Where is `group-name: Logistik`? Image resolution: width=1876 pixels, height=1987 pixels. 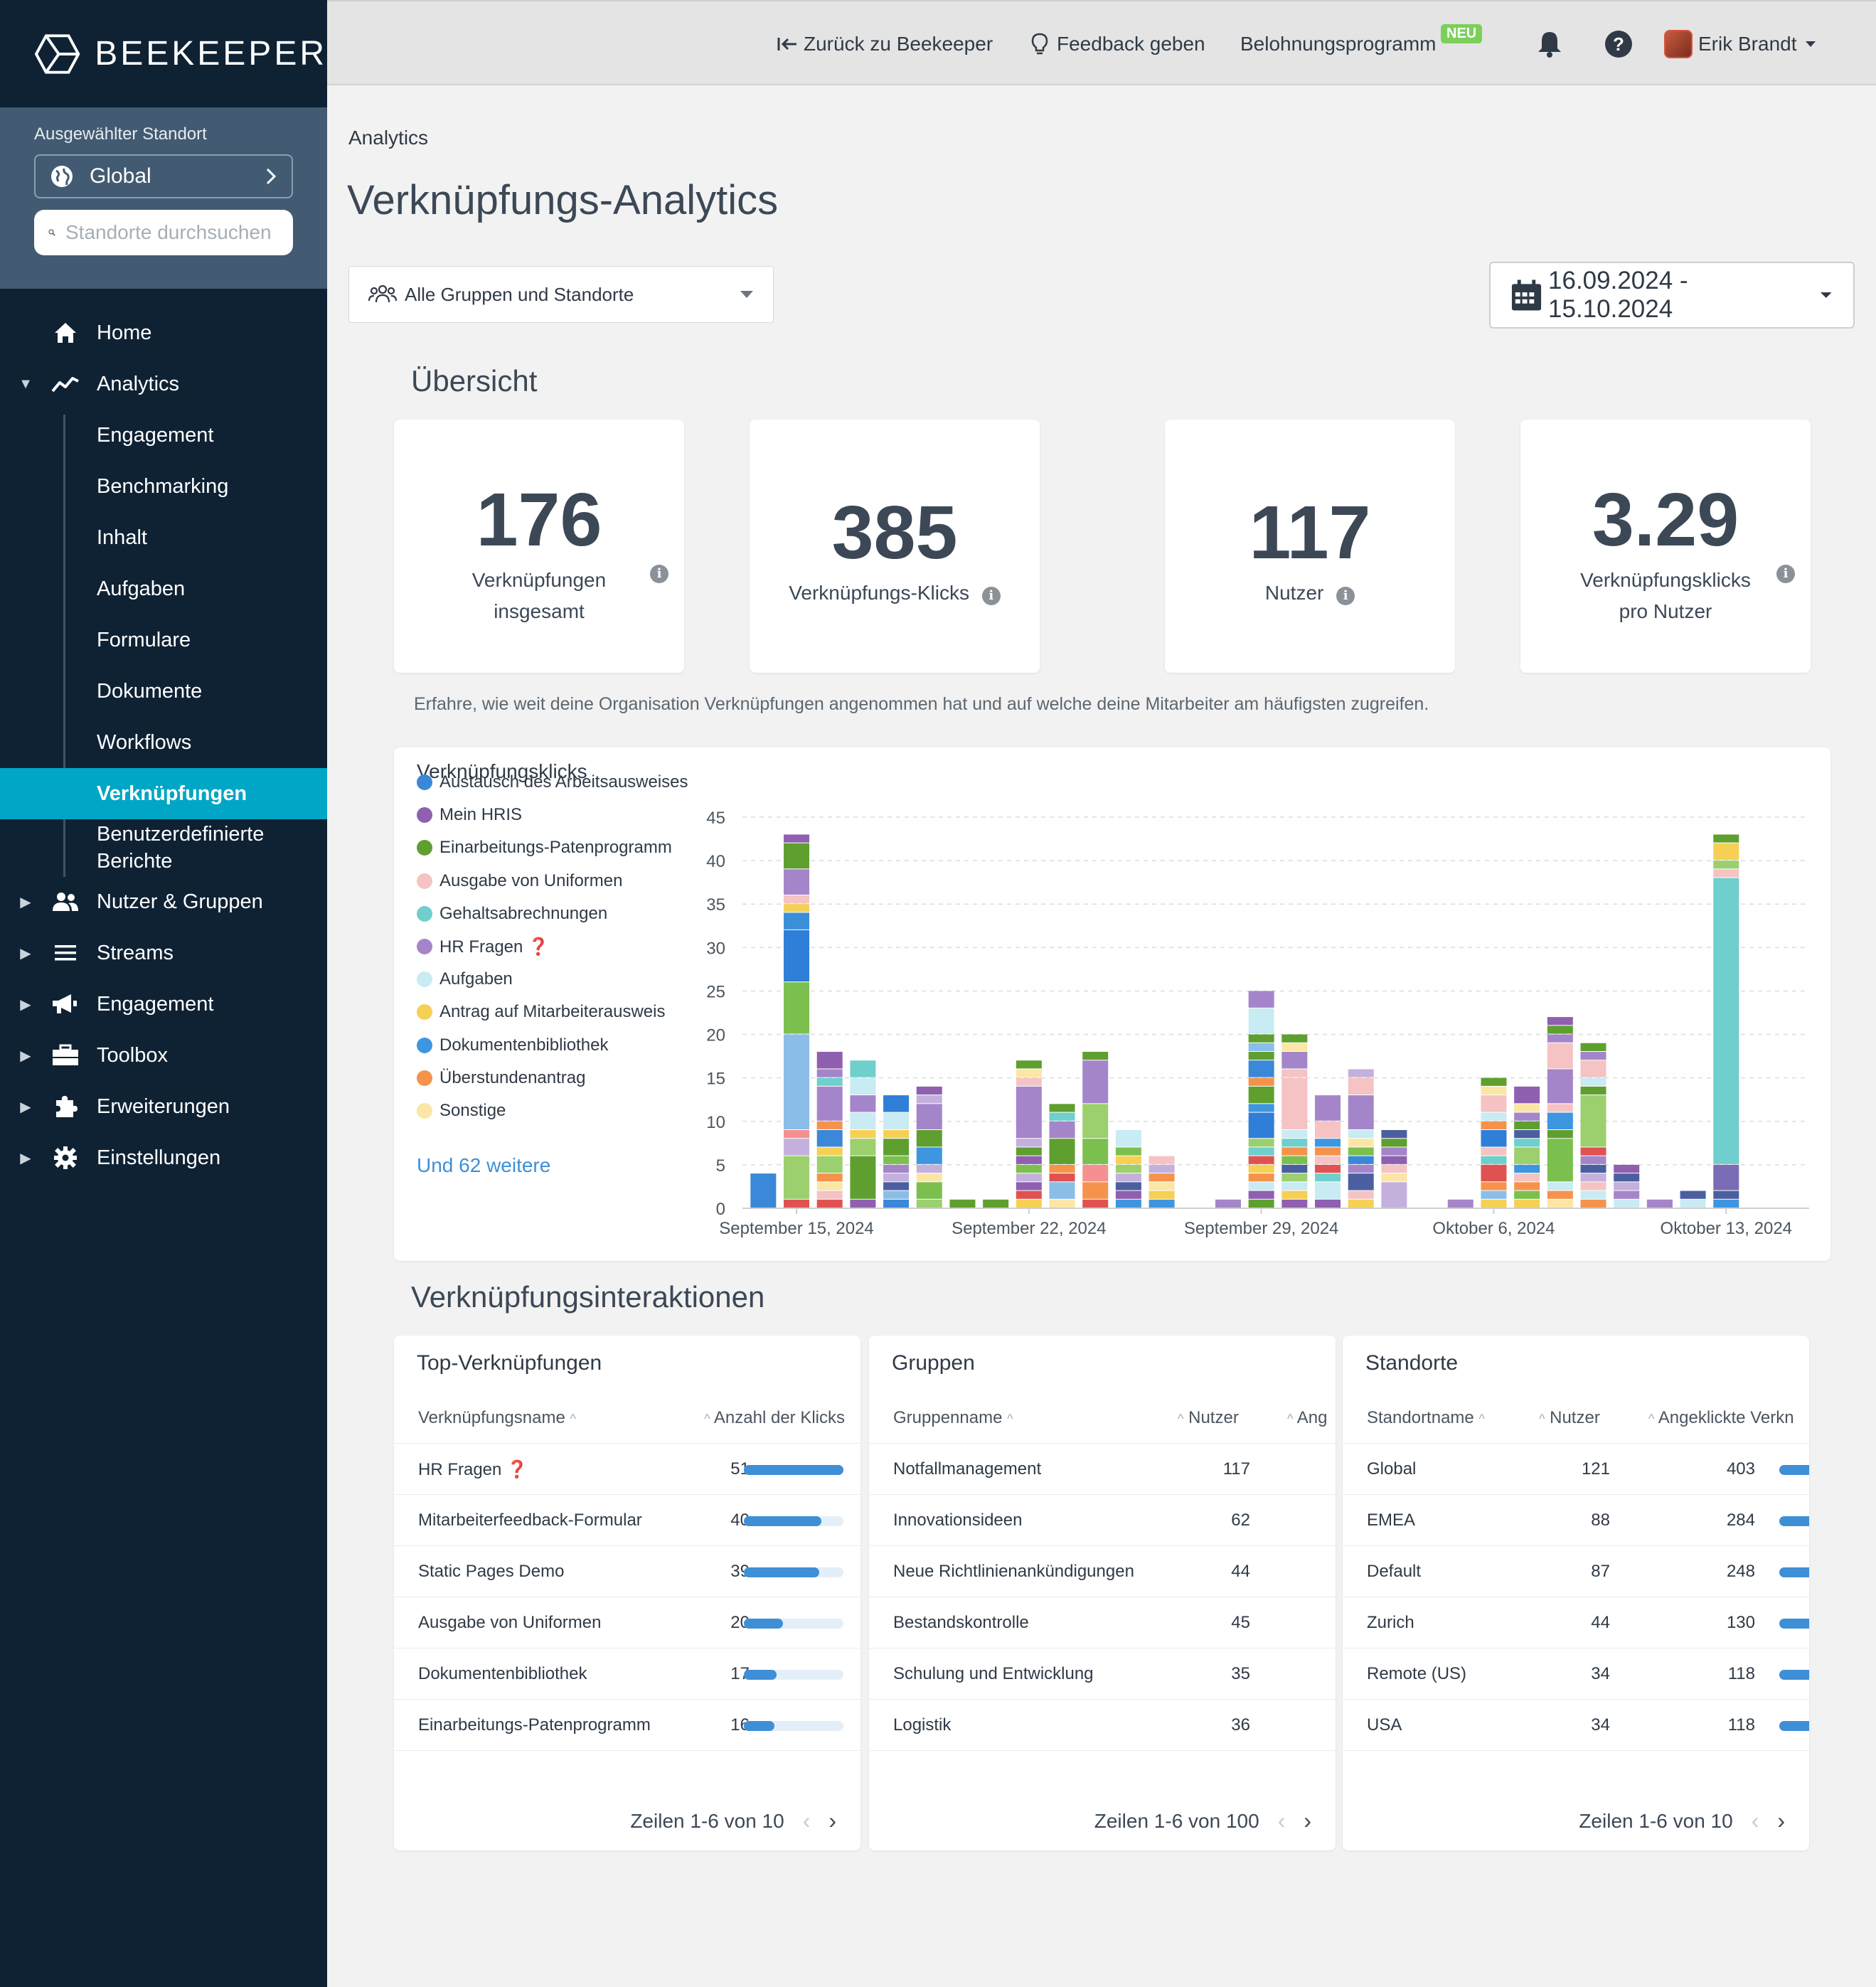 group-name: Logistik is located at coordinates (923, 1725).